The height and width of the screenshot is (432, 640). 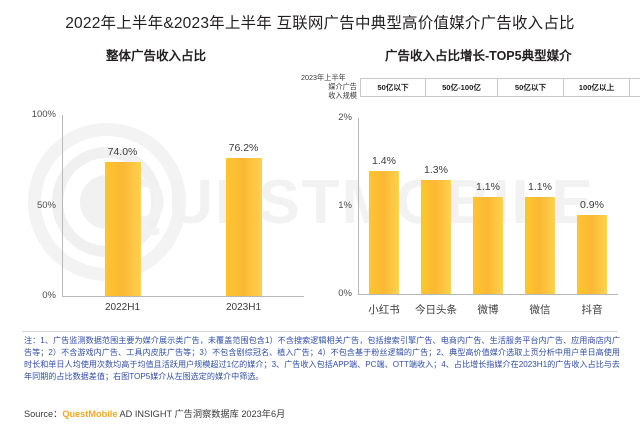 I want to click on bar-value-label: 1.3%, so click(x=436, y=169).